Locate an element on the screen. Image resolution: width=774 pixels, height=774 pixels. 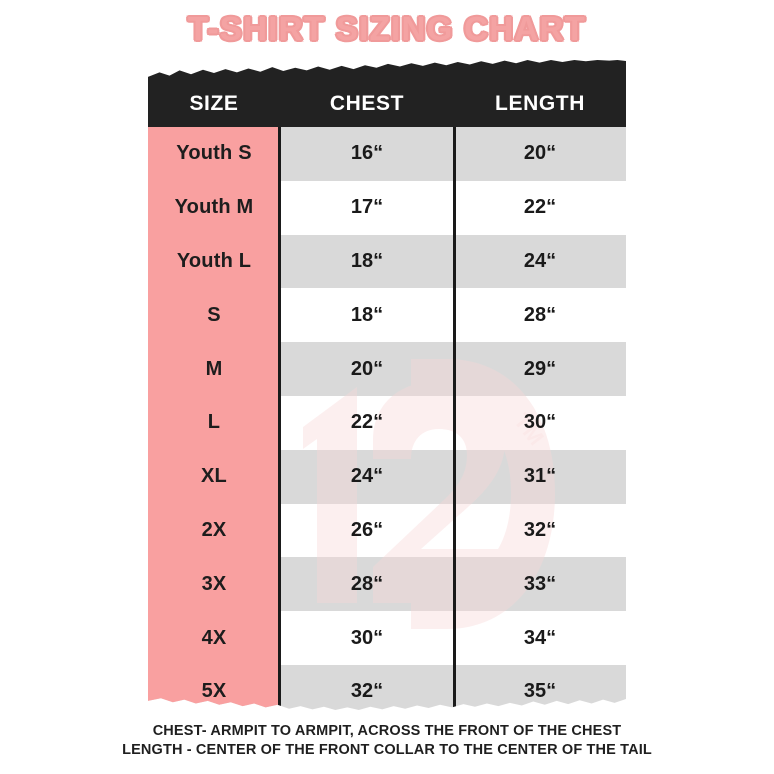
table-row: M 20“ 29“ is located at coordinates (387, 369).